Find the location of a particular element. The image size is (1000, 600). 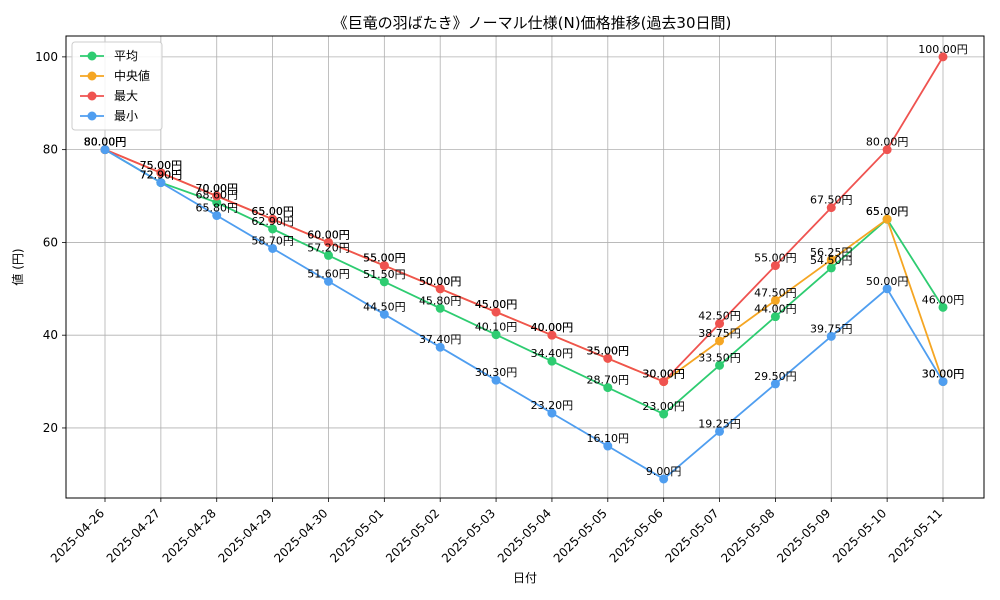

chart-title: 《巨竜の羽ばたき》ノーマル仕様(N)価格推移(過去30日間) is located at coordinates (532, 23).